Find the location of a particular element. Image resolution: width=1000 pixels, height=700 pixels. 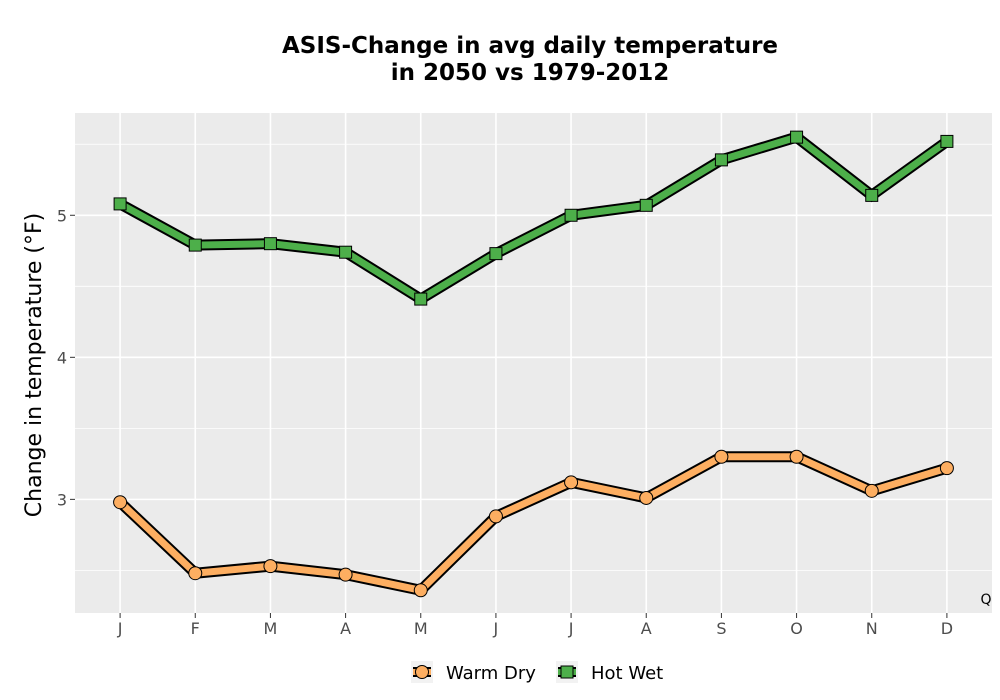

y-tick-label: 4 is located at coordinates (62, 357).